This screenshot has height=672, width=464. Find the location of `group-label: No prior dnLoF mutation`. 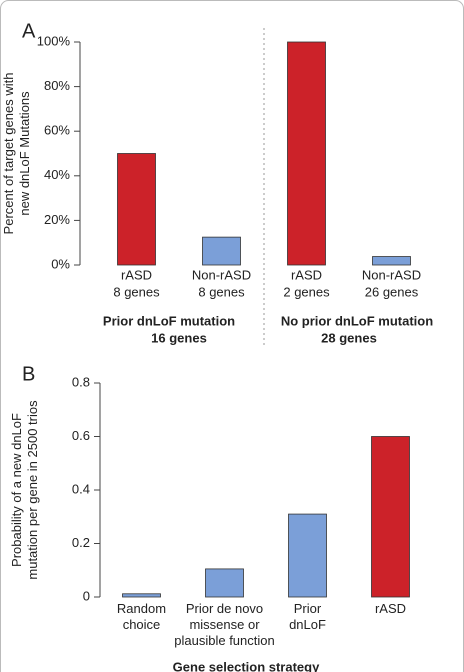

group-label: No prior dnLoF mutation is located at coordinates (357, 320).